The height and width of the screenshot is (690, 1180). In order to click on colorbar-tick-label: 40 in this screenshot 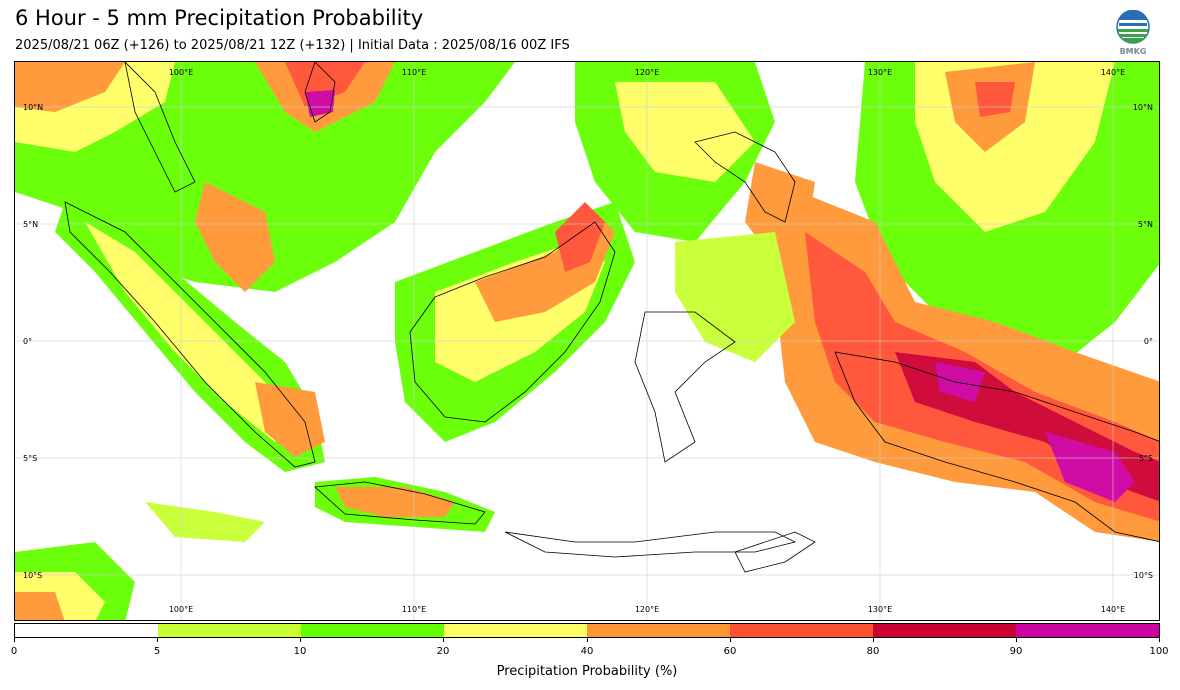, I will do `click(587, 651)`.